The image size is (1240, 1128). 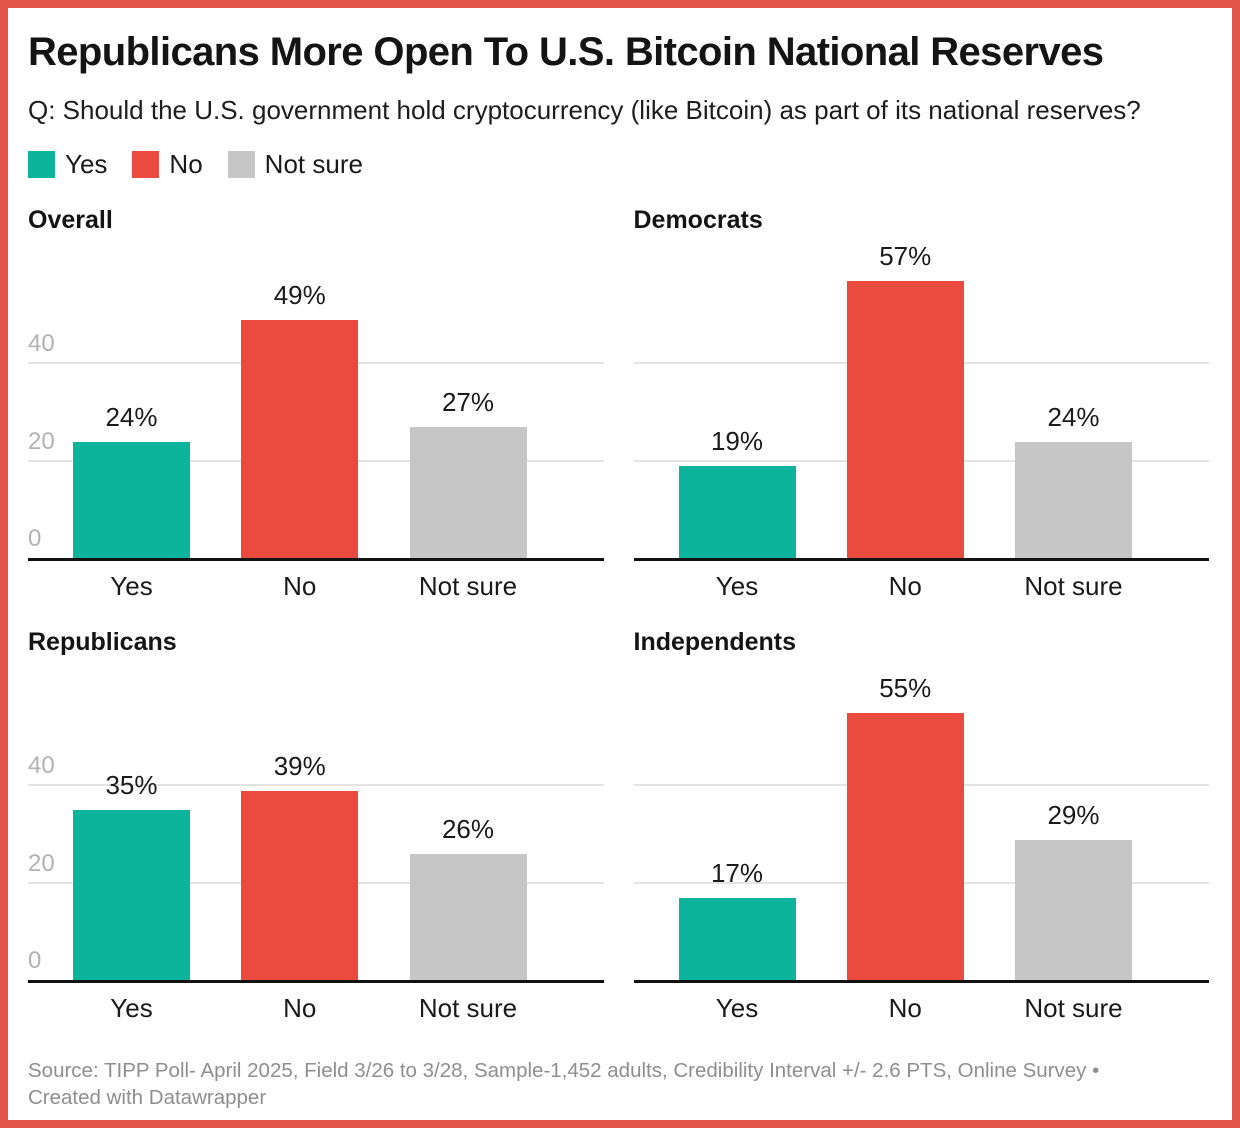 What do you see at coordinates (715, 642) in the screenshot?
I see `panel-title-independents: Independents` at bounding box center [715, 642].